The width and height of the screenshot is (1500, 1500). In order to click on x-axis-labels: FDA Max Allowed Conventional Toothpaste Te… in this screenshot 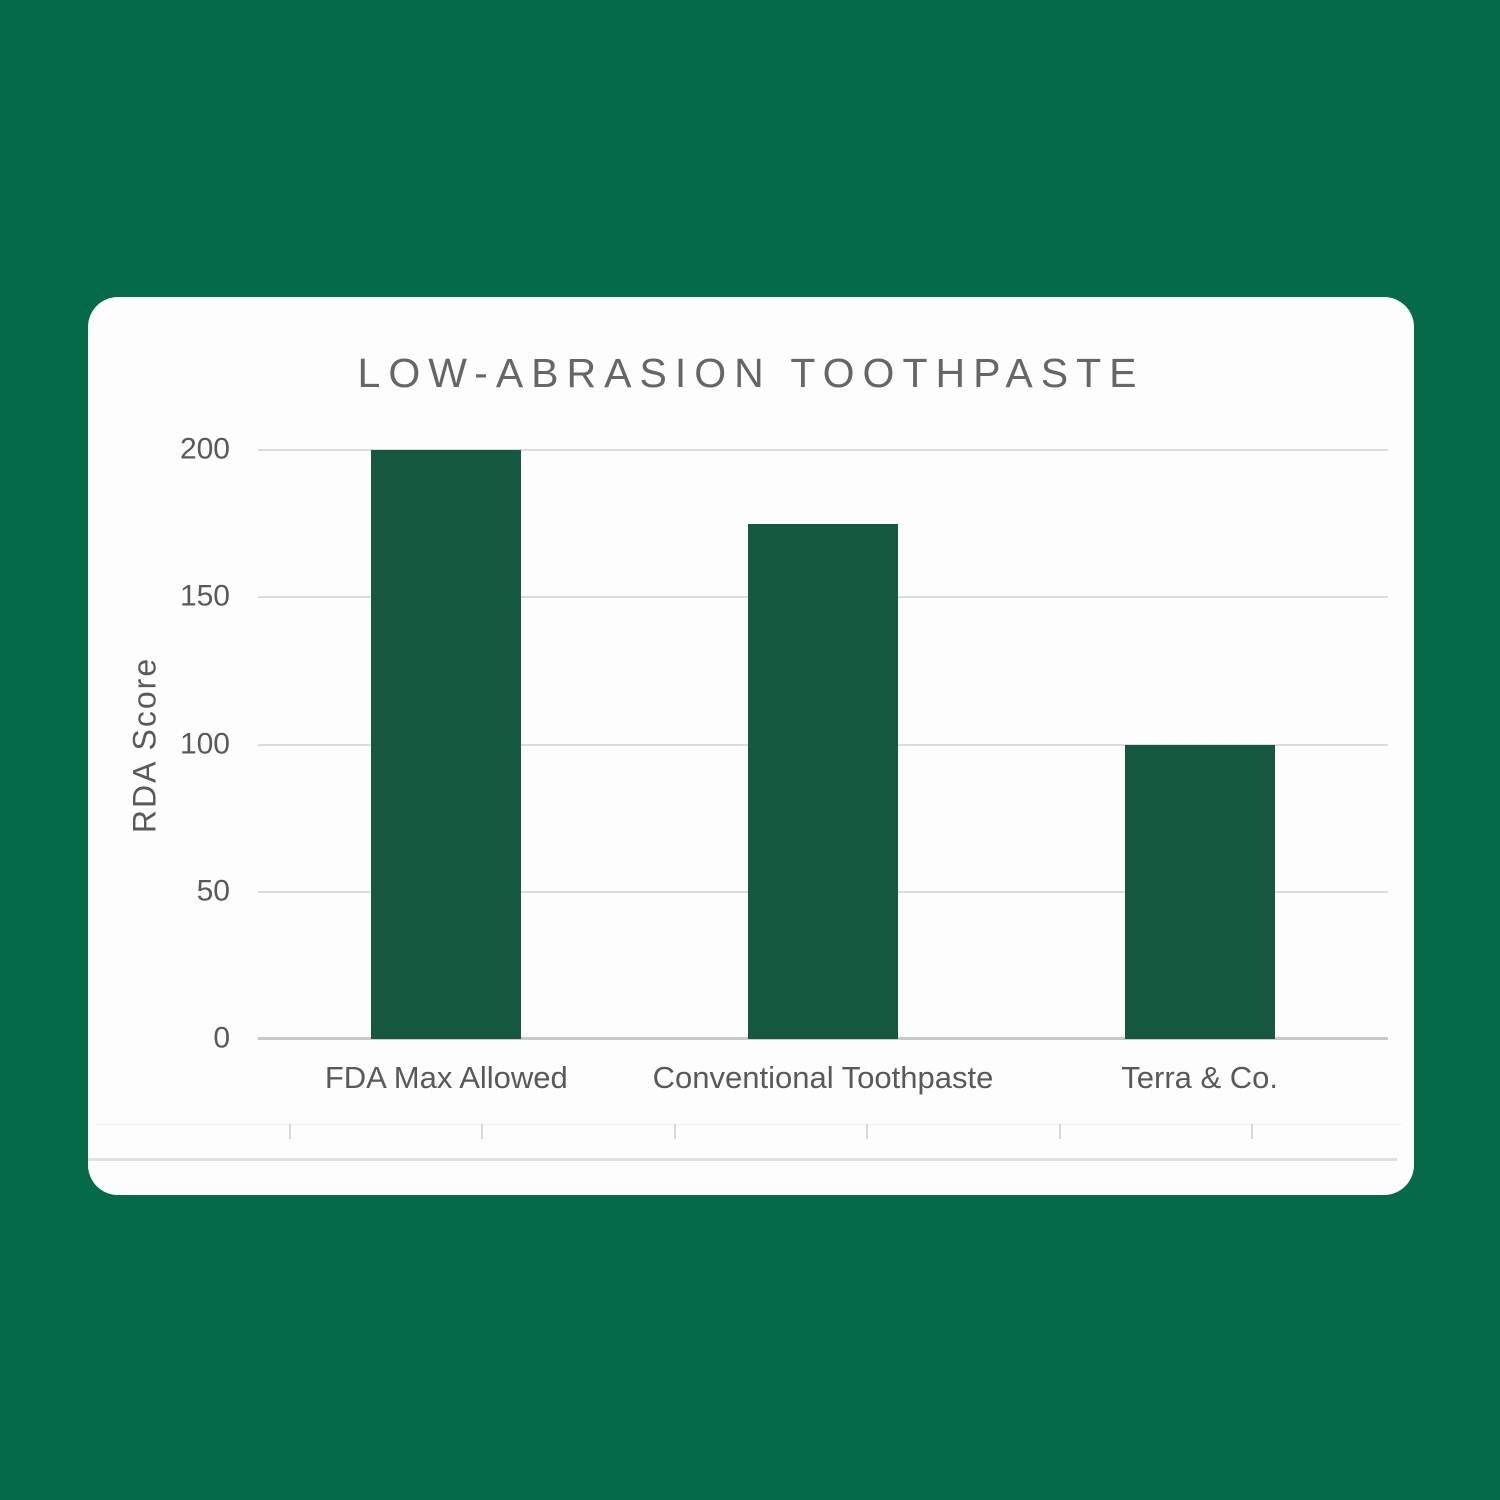, I will do `click(823, 1083)`.